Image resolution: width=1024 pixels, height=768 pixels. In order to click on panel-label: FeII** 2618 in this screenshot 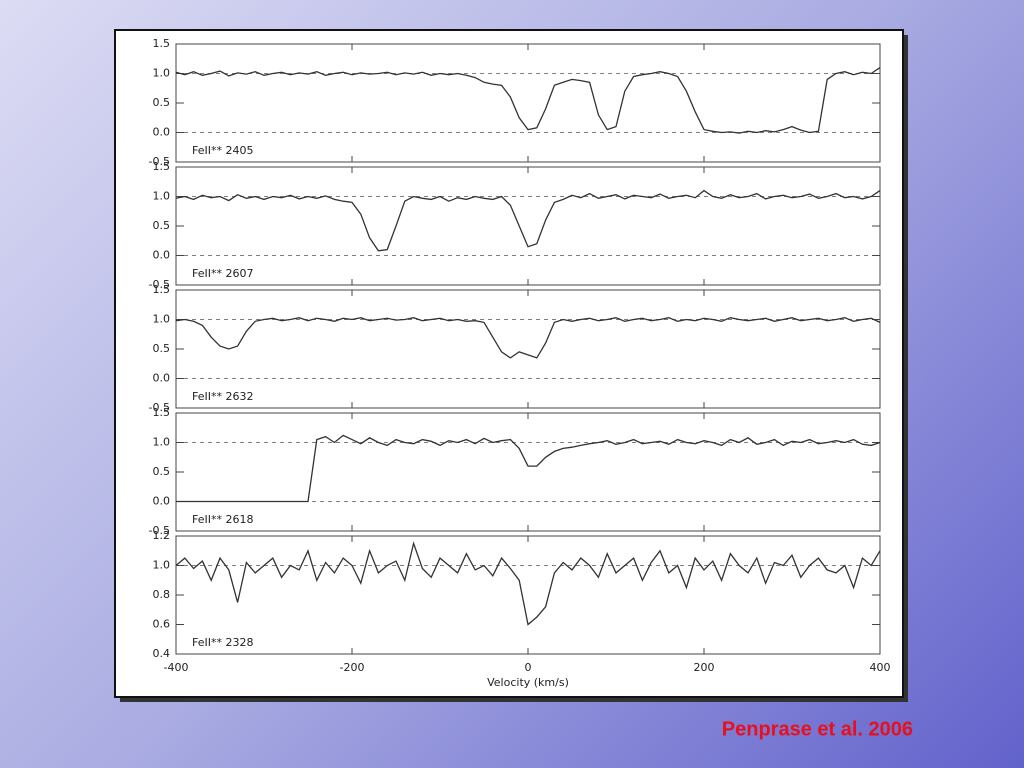, I will do `click(222, 519)`.